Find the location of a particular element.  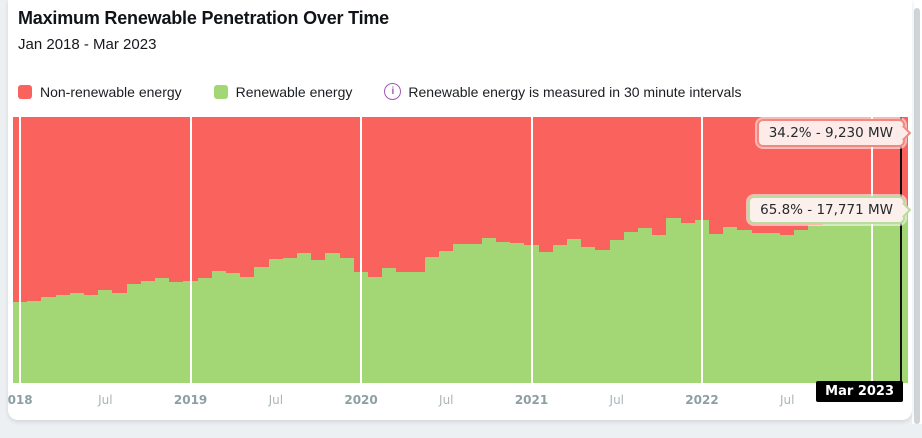

legend-item-non-renewable: Non-renewable energy is located at coordinates (100, 92).